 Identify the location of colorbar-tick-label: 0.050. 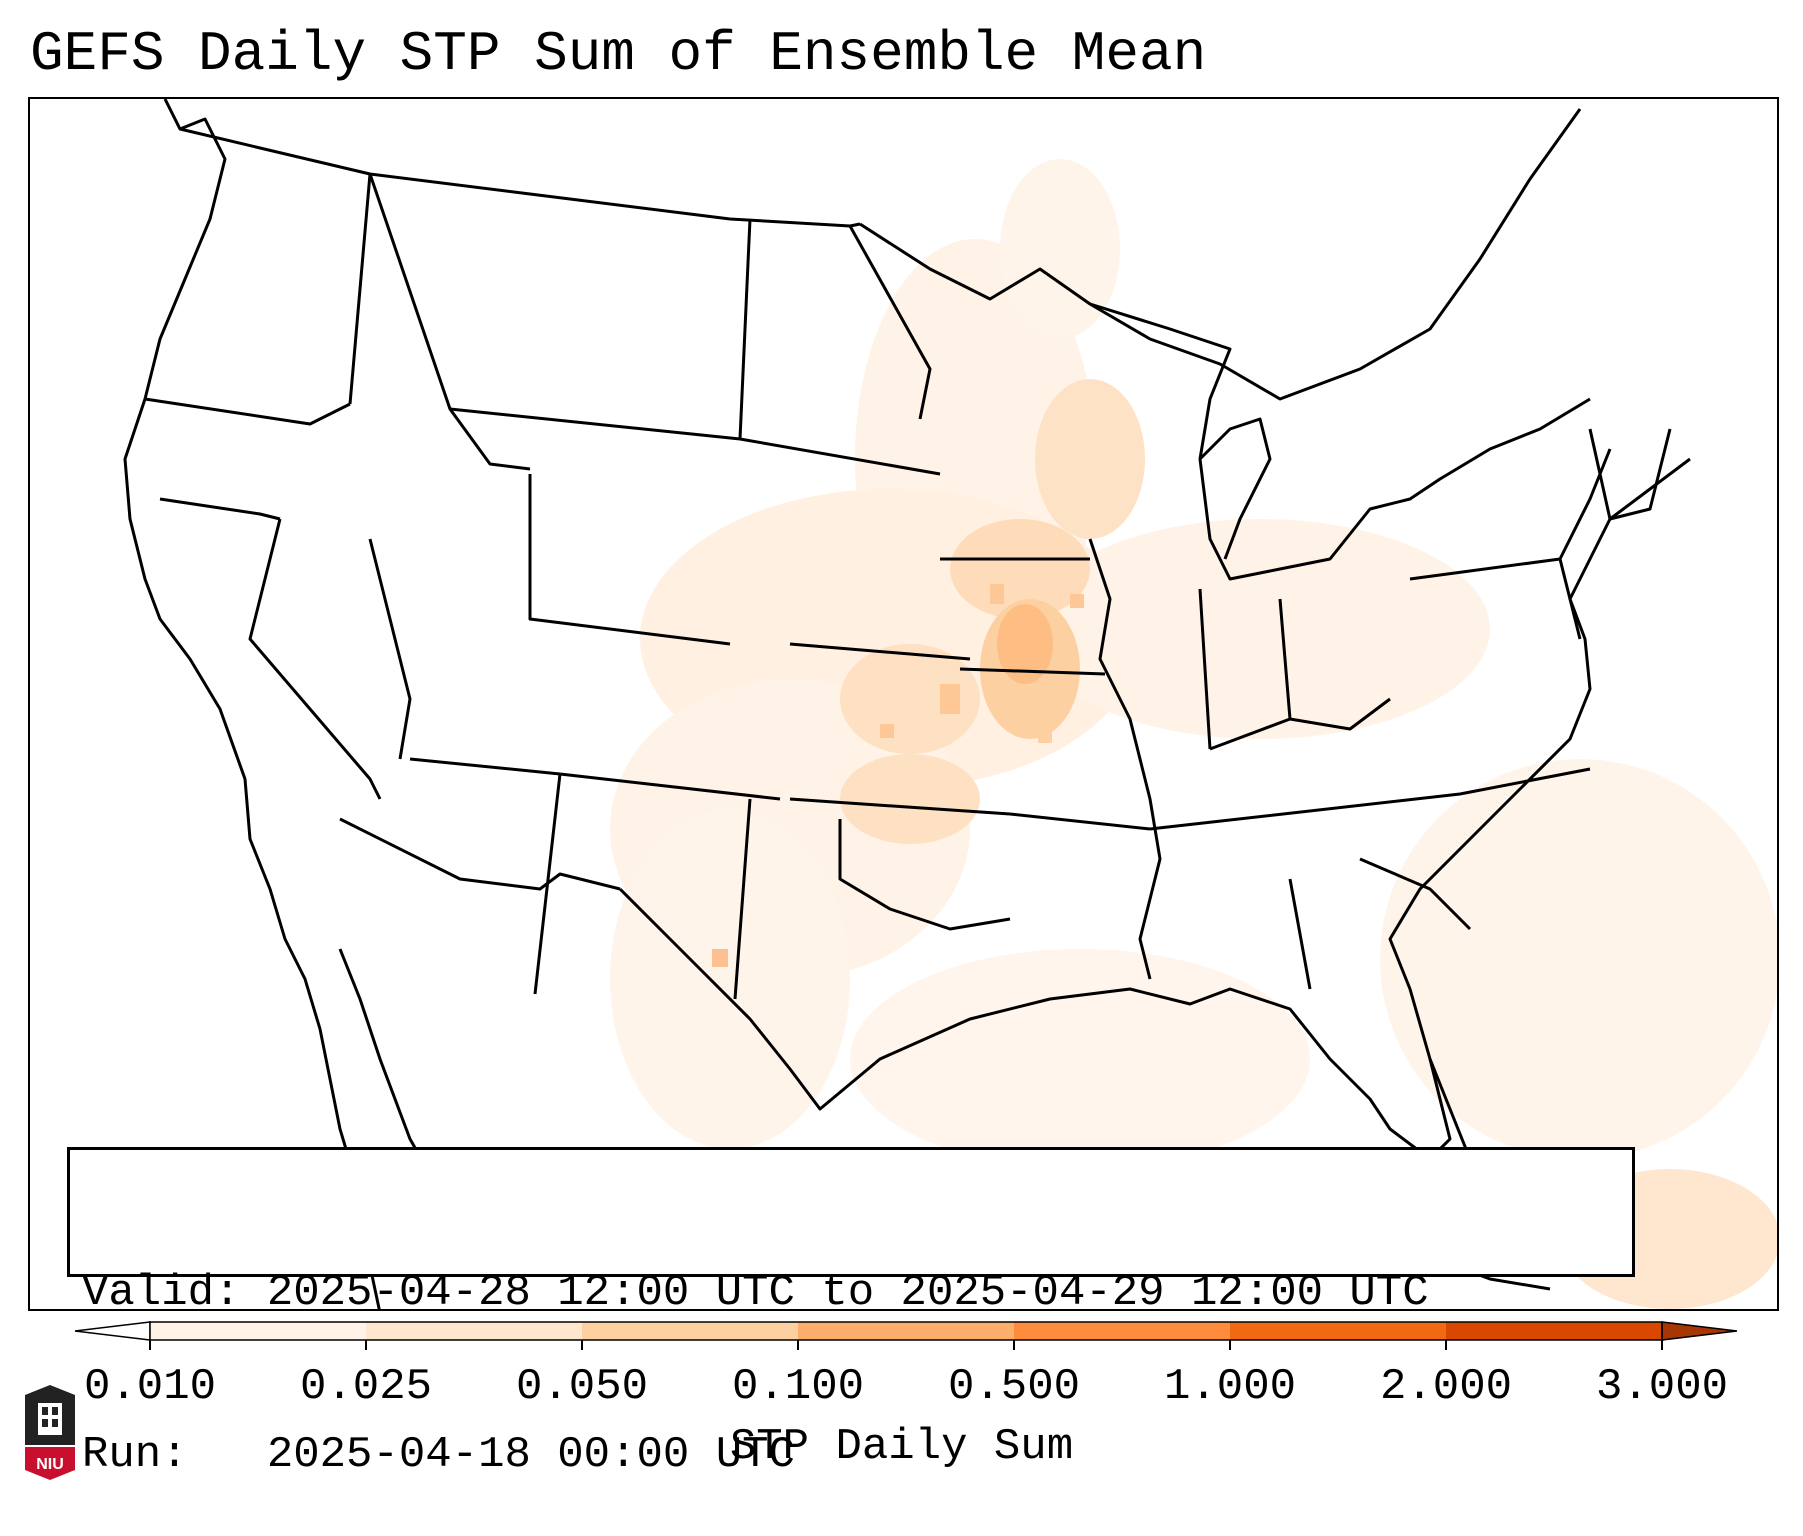
(582, 1387).